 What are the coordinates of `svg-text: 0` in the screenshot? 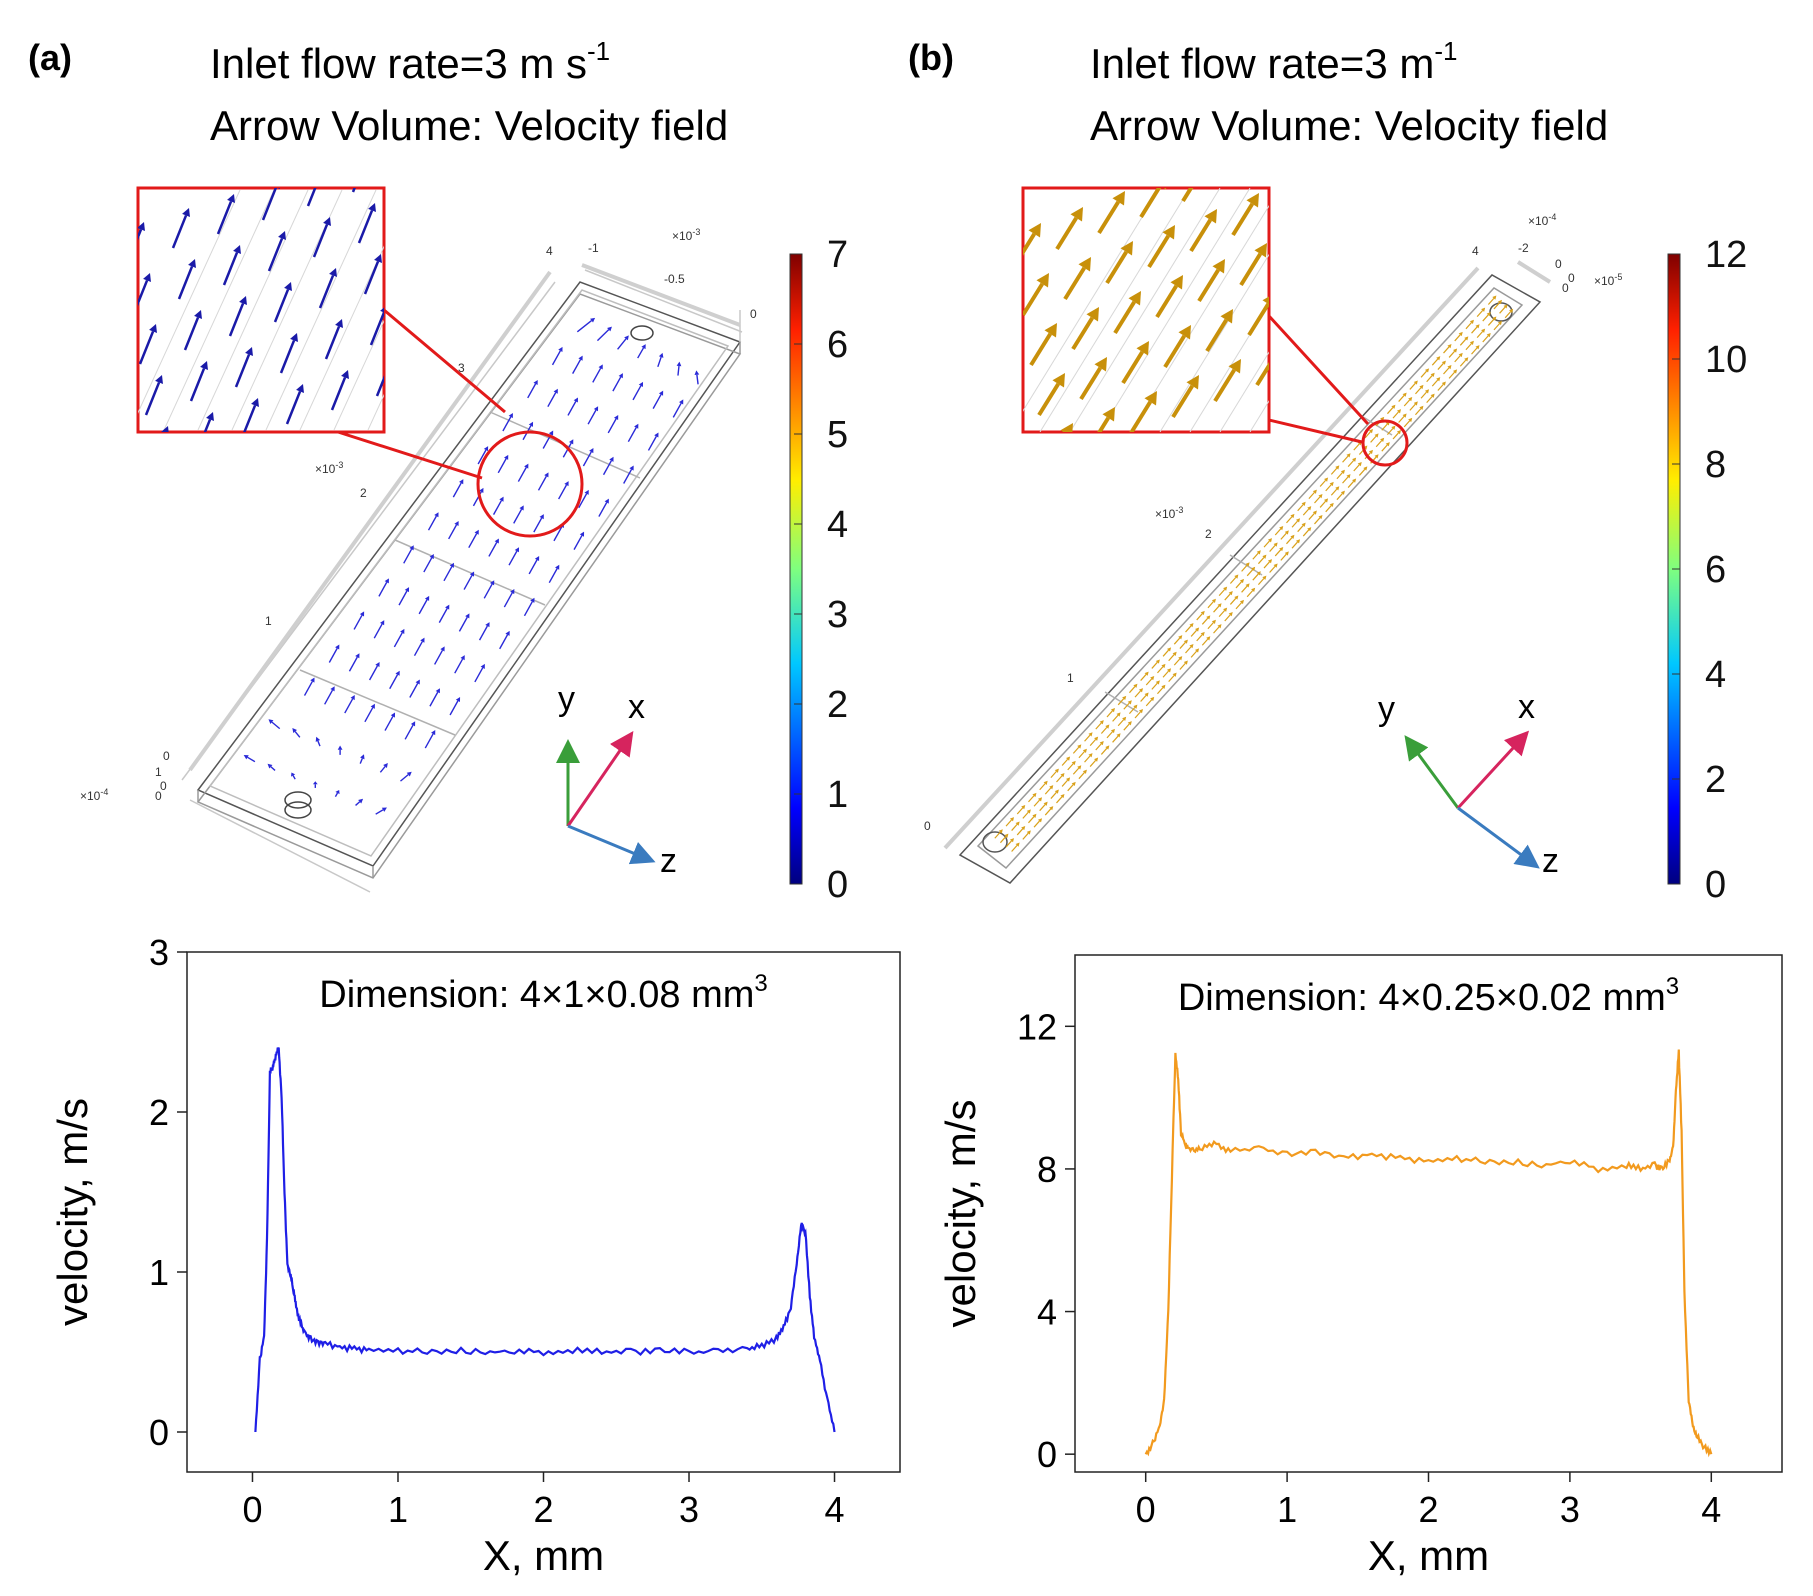 It's located at (1565, 288).